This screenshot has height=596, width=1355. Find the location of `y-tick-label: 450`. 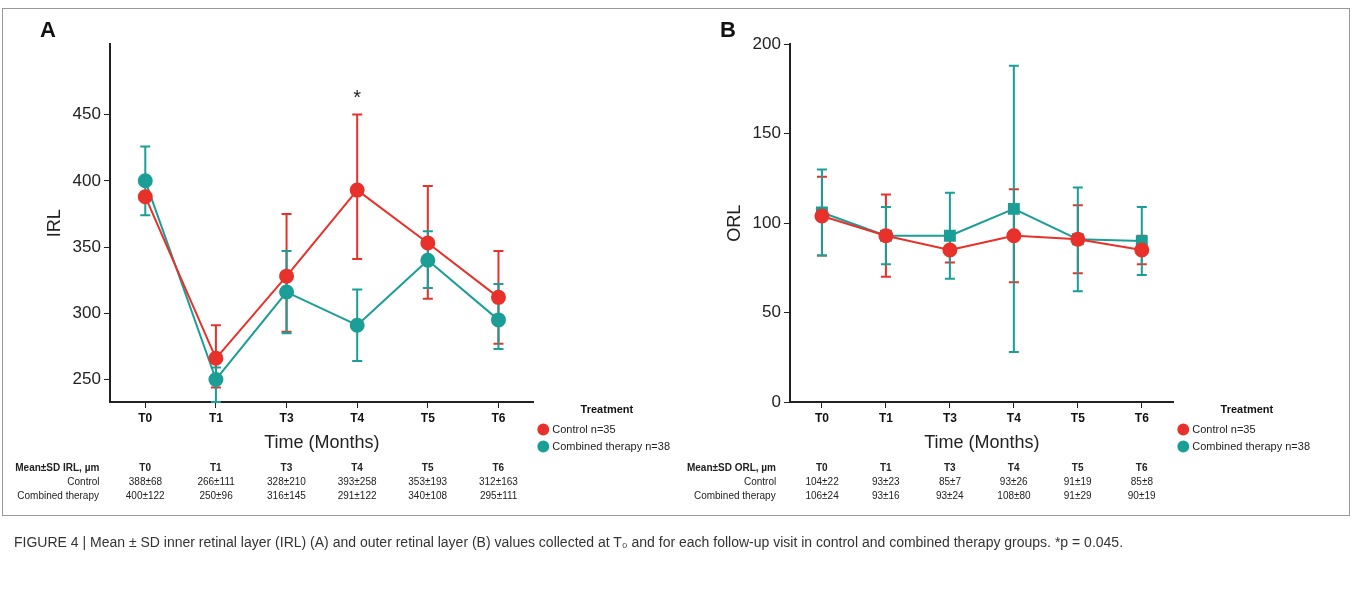

y-tick-label: 450 is located at coordinates (86, 114).